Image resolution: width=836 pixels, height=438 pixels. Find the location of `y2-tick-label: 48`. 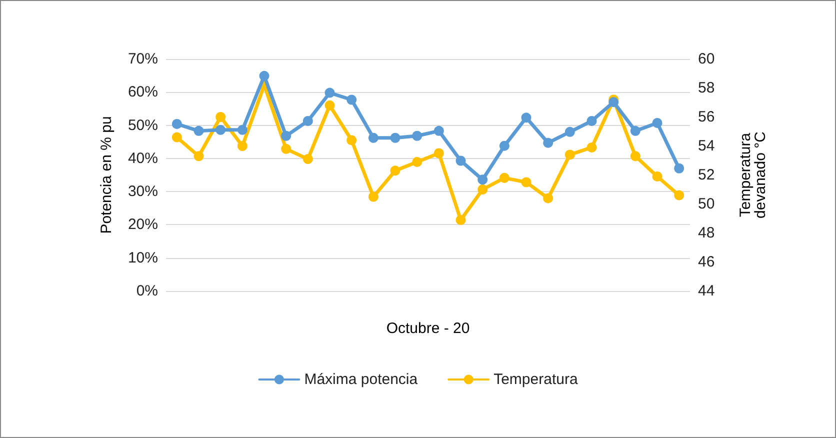

y2-tick-label: 48 is located at coordinates (706, 233).